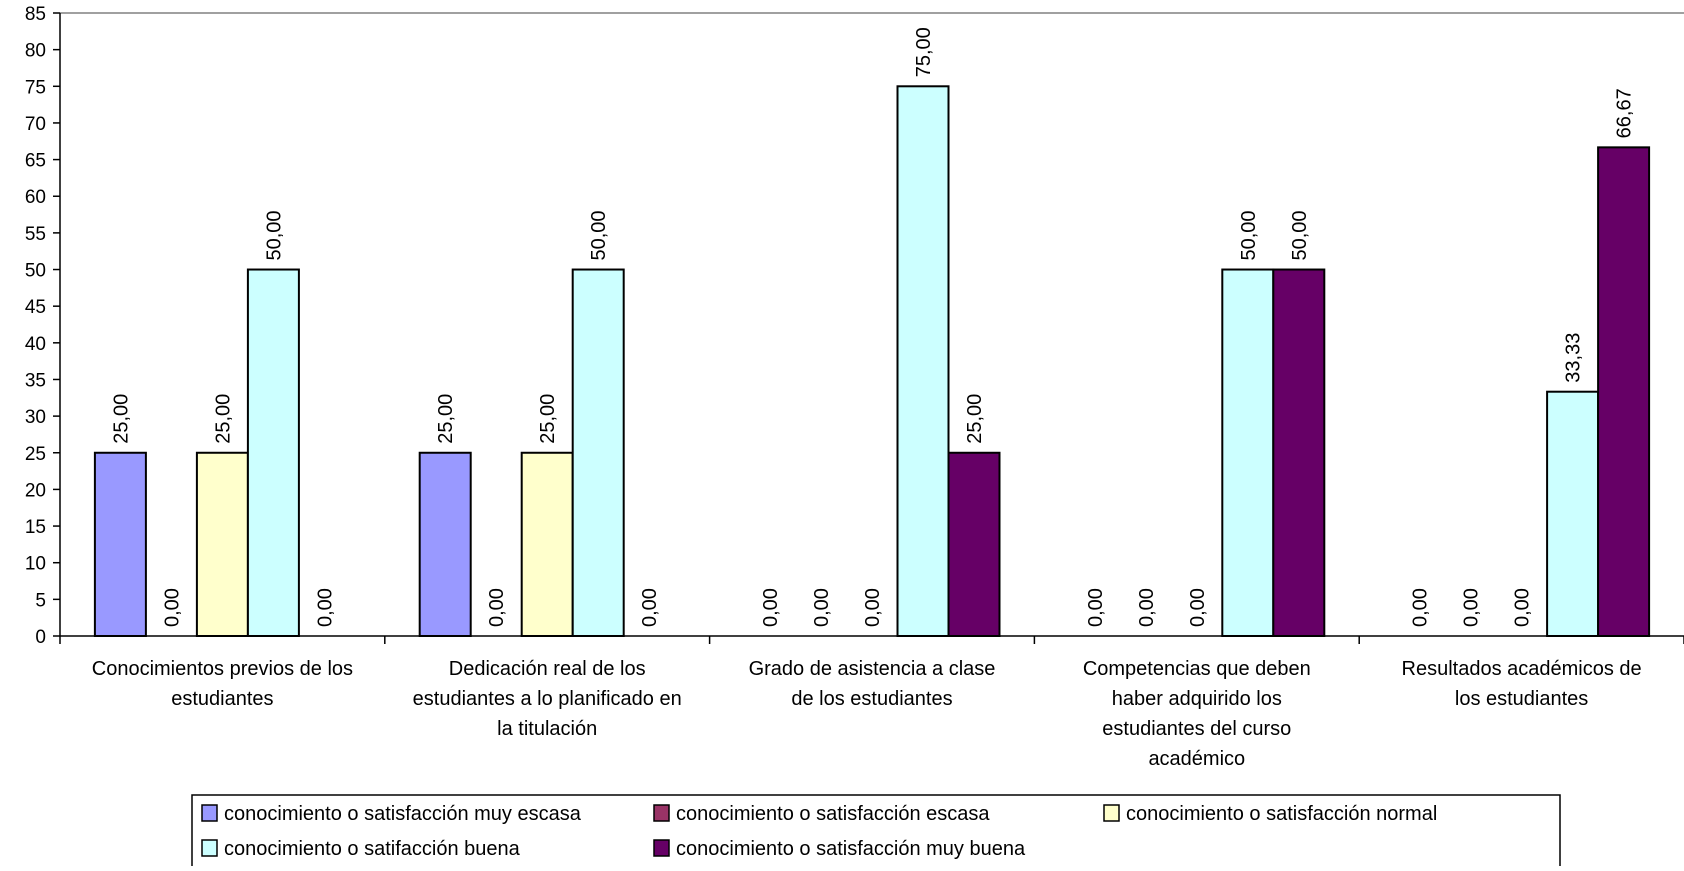 Image resolution: width=1684 pixels, height=871 pixels. What do you see at coordinates (35, 161) in the screenshot?
I see `y-tick-label: 65` at bounding box center [35, 161].